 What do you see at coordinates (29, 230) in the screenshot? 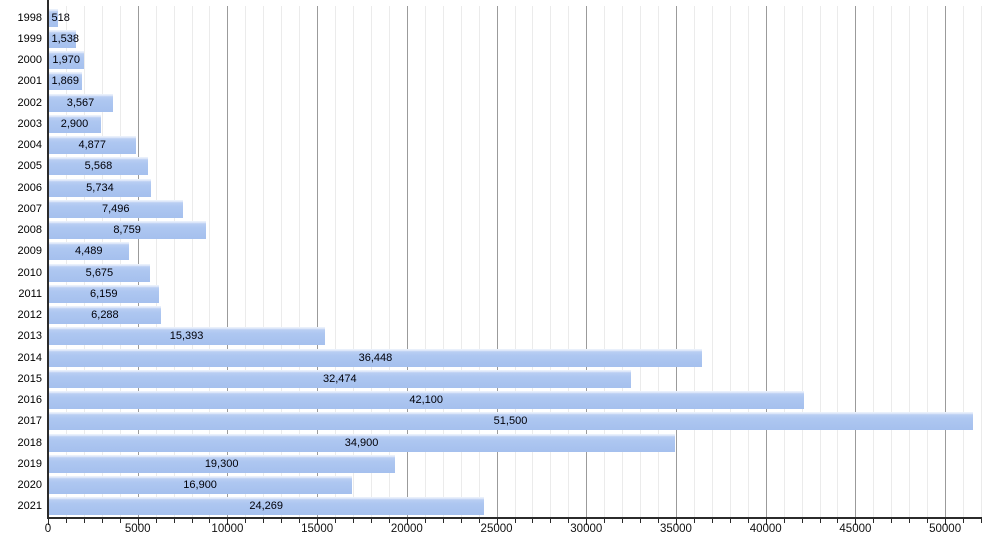
I see `y-axis-category-label: 2008` at bounding box center [29, 230].